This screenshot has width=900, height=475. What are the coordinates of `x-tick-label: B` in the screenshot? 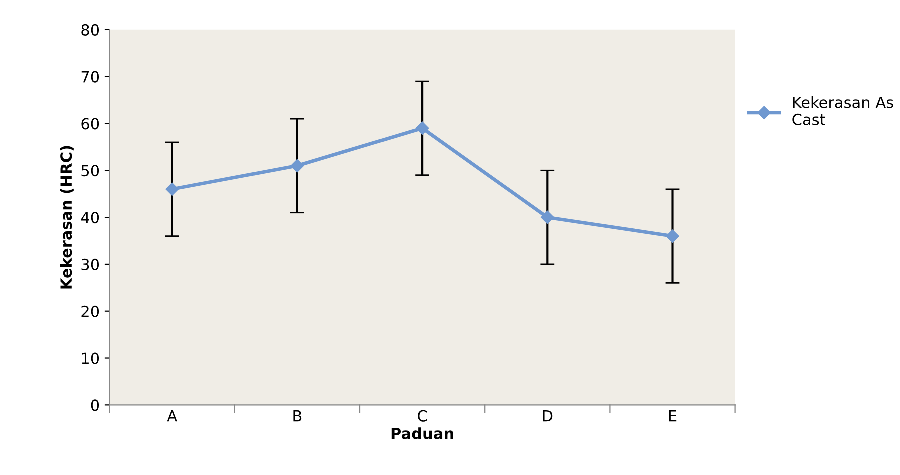 It's located at (298, 416).